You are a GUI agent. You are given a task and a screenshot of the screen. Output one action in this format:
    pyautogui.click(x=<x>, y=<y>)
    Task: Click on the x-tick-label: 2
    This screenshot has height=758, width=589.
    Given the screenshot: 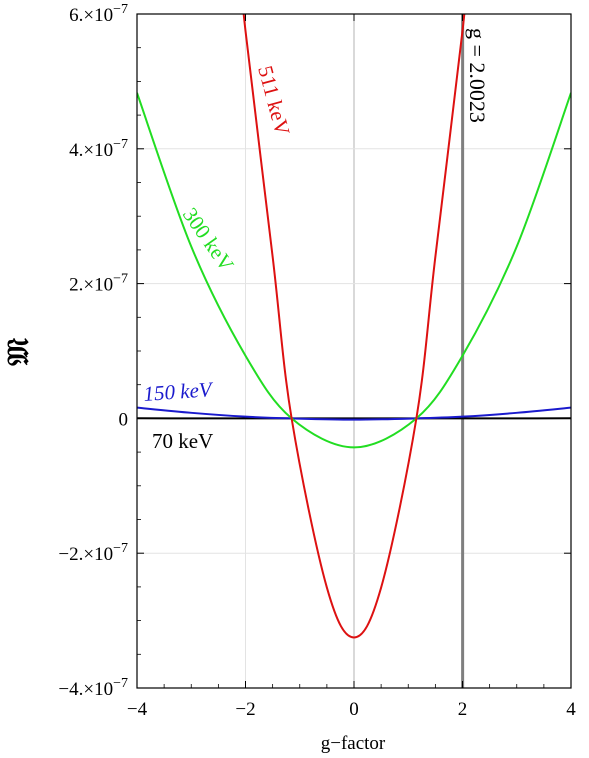 What is the action you would take?
    pyautogui.click(x=463, y=709)
    